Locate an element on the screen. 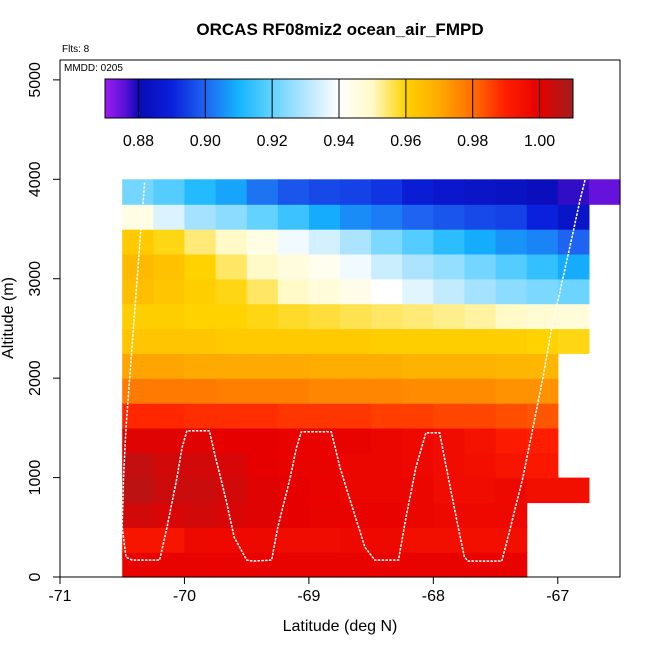 This screenshot has height=650, width=650. x-tick-label: -68 is located at coordinates (433, 596).